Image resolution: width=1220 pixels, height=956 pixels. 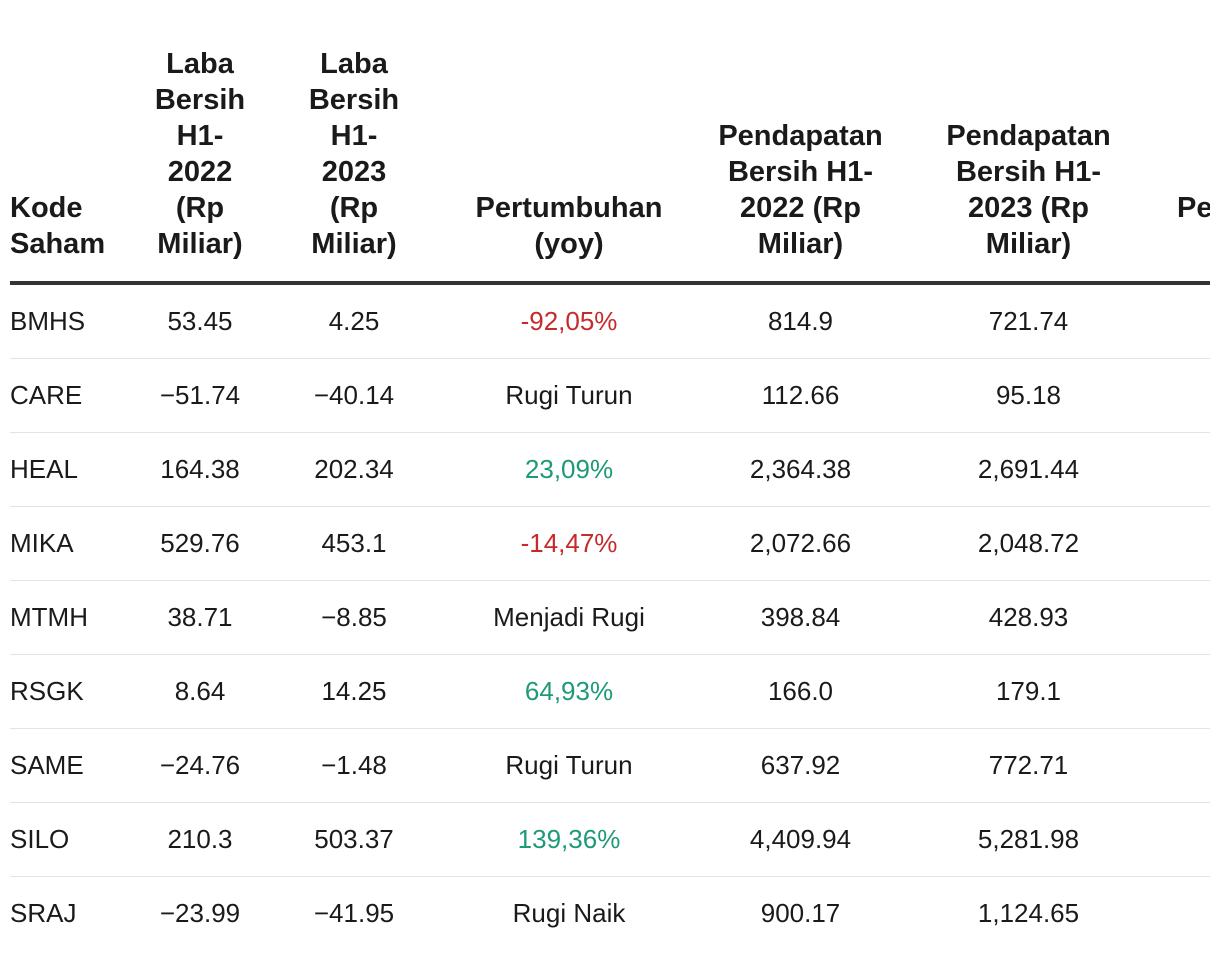 I want to click on cell-pendapatan-2023: 2,048.72, so click(x=1030, y=543).